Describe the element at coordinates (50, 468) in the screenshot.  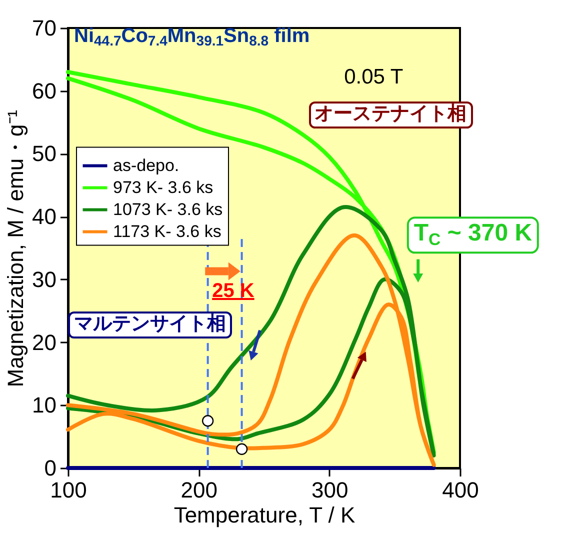
I see `y-tick-label: 0` at that location.